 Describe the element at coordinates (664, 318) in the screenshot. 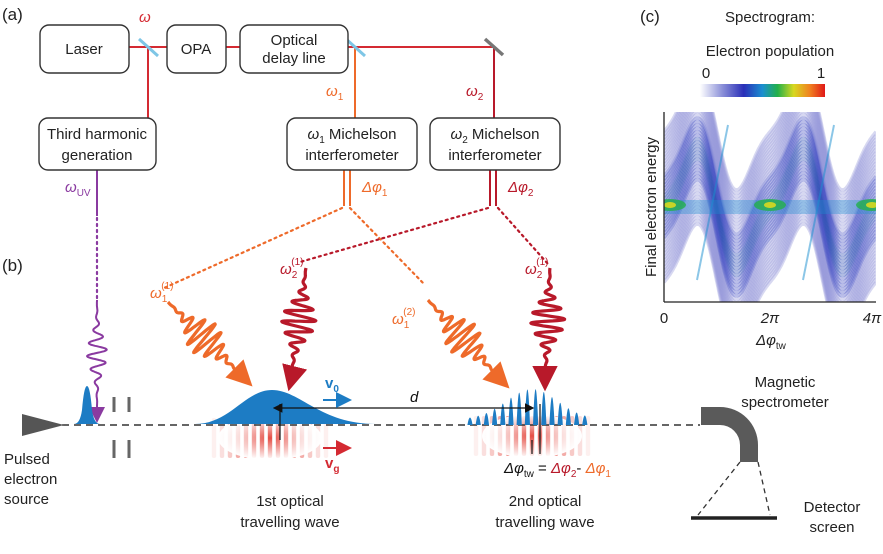

I see `spectrogram-xtick-0: 0` at that location.